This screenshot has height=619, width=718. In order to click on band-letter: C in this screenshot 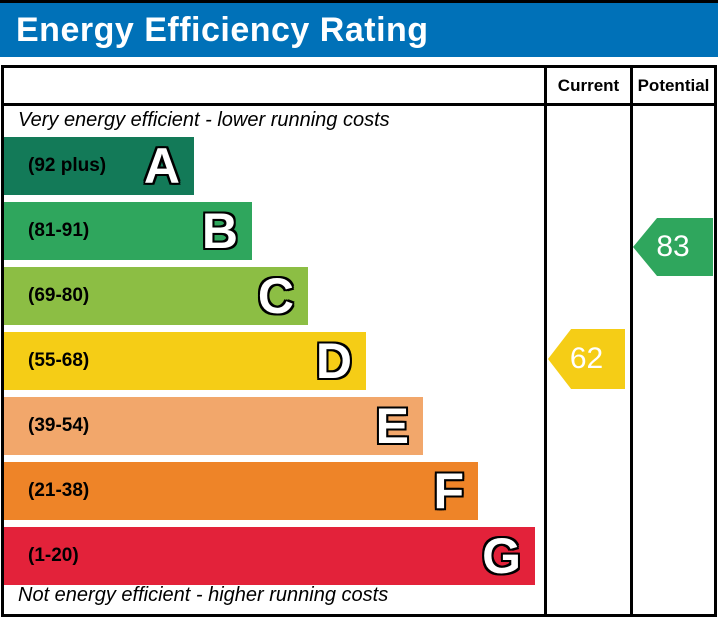, I will do `click(275, 296)`.